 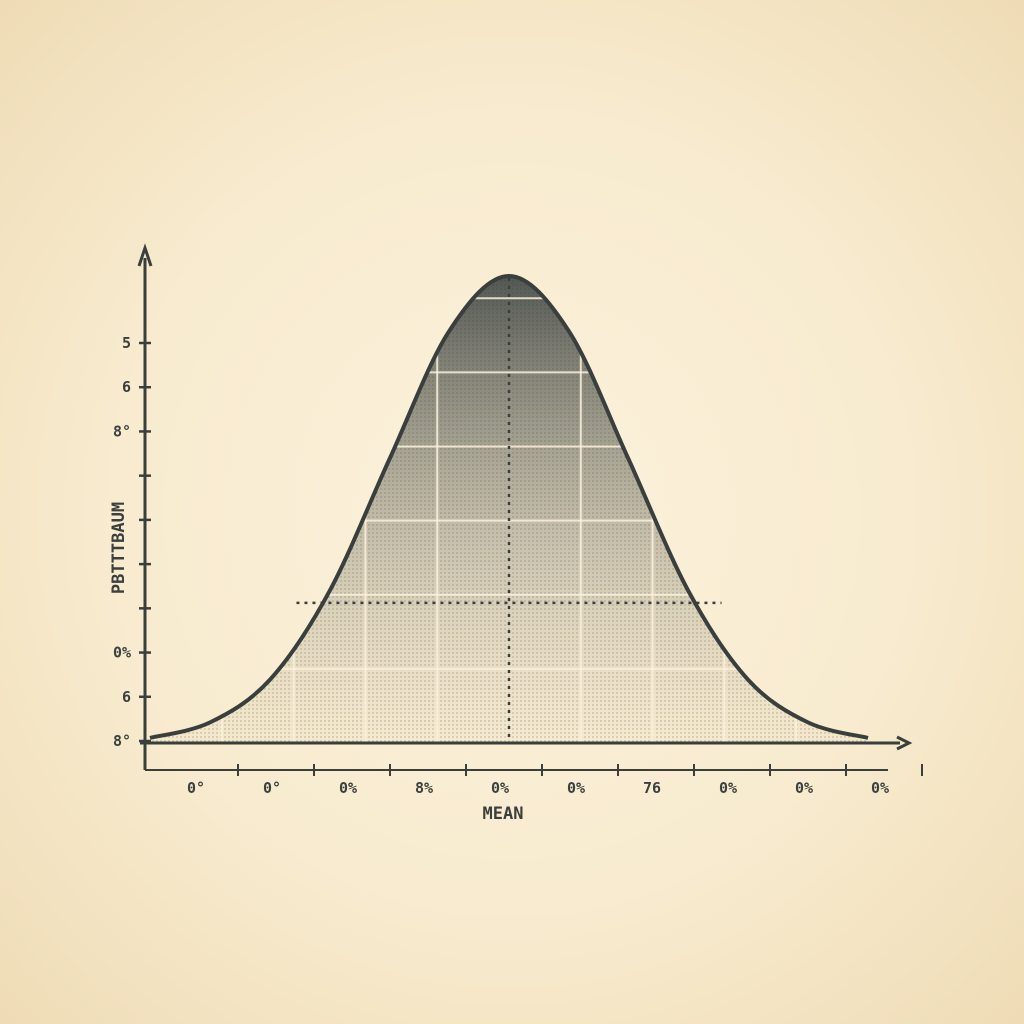 What do you see at coordinates (145, 255) in the screenshot?
I see `y-axis-arrow` at bounding box center [145, 255].